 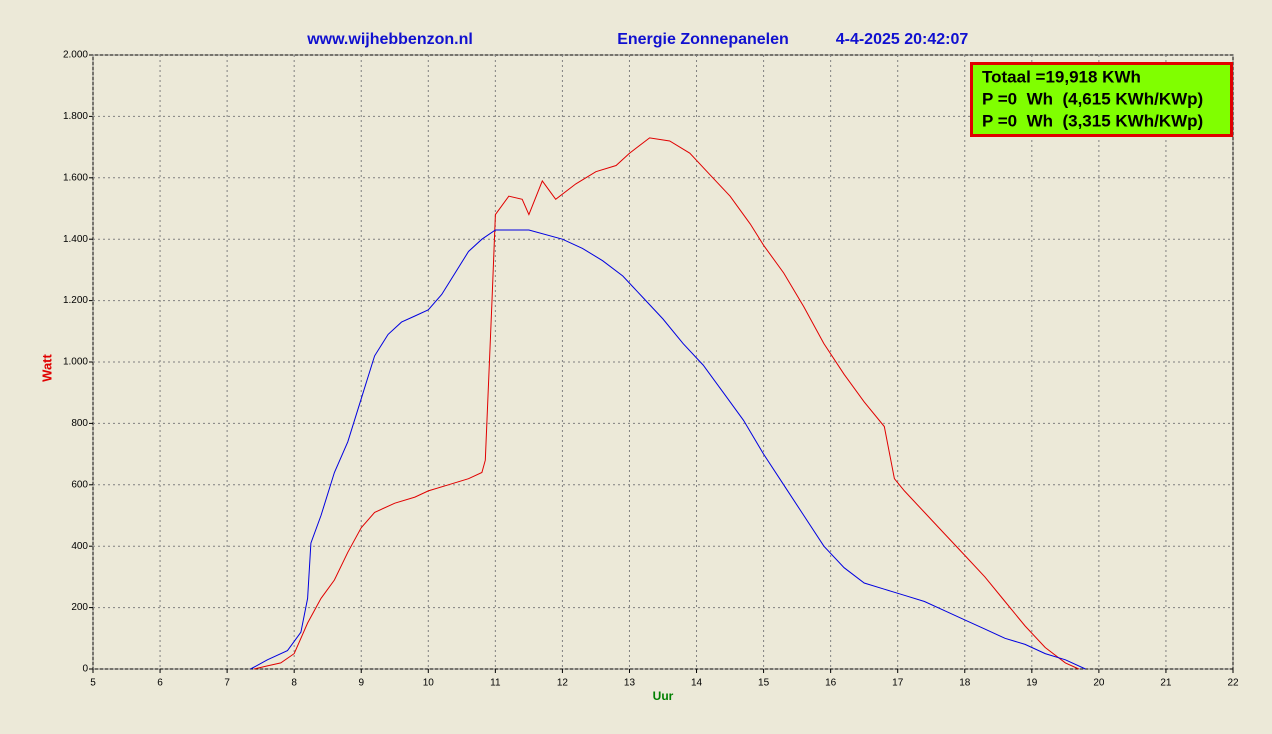 I want to click on x-tick-label: 18, so click(x=965, y=683).